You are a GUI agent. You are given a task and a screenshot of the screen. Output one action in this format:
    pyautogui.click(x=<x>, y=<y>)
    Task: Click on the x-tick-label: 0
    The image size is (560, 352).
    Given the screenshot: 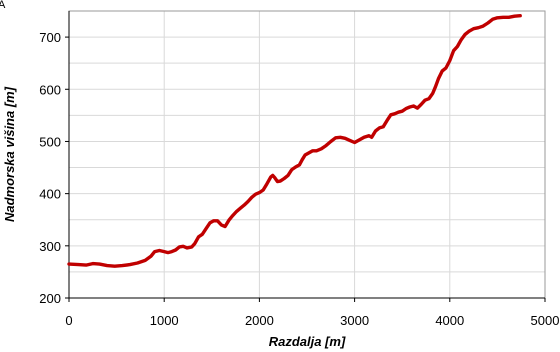 What is the action you would take?
    pyautogui.click(x=68, y=320)
    